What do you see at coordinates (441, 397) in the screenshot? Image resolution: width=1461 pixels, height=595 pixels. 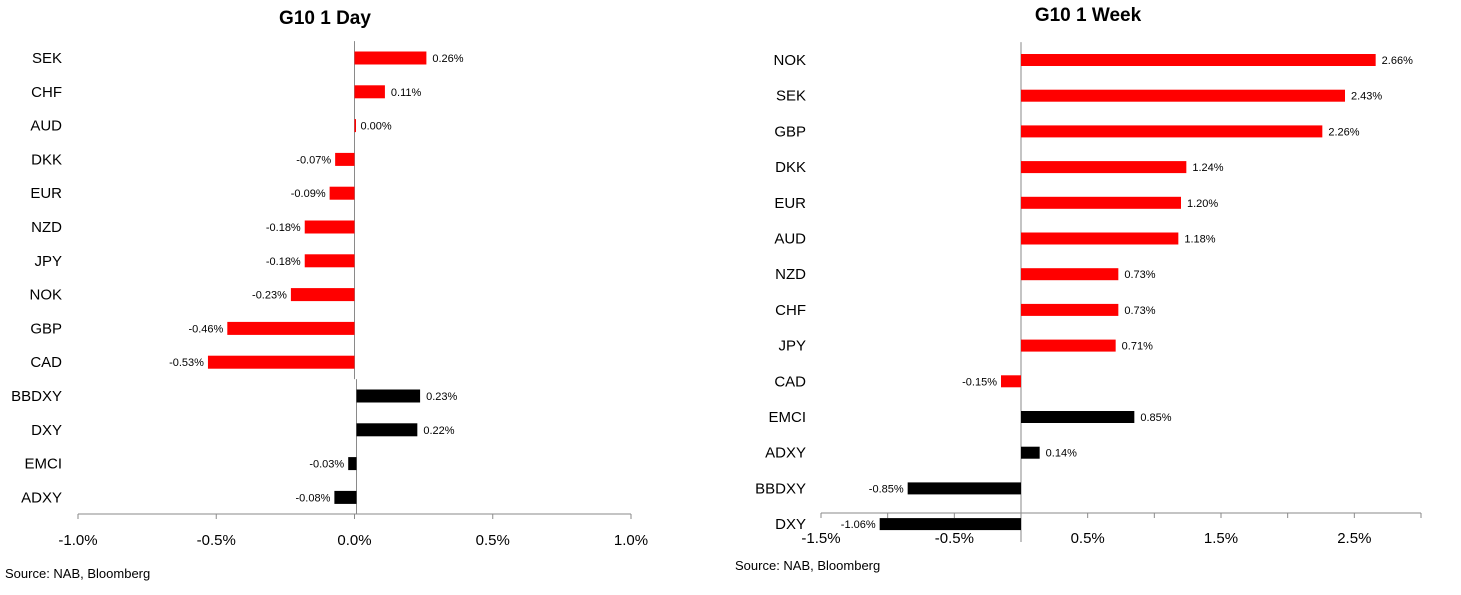 I see `data-label: 0.23%` at bounding box center [441, 397].